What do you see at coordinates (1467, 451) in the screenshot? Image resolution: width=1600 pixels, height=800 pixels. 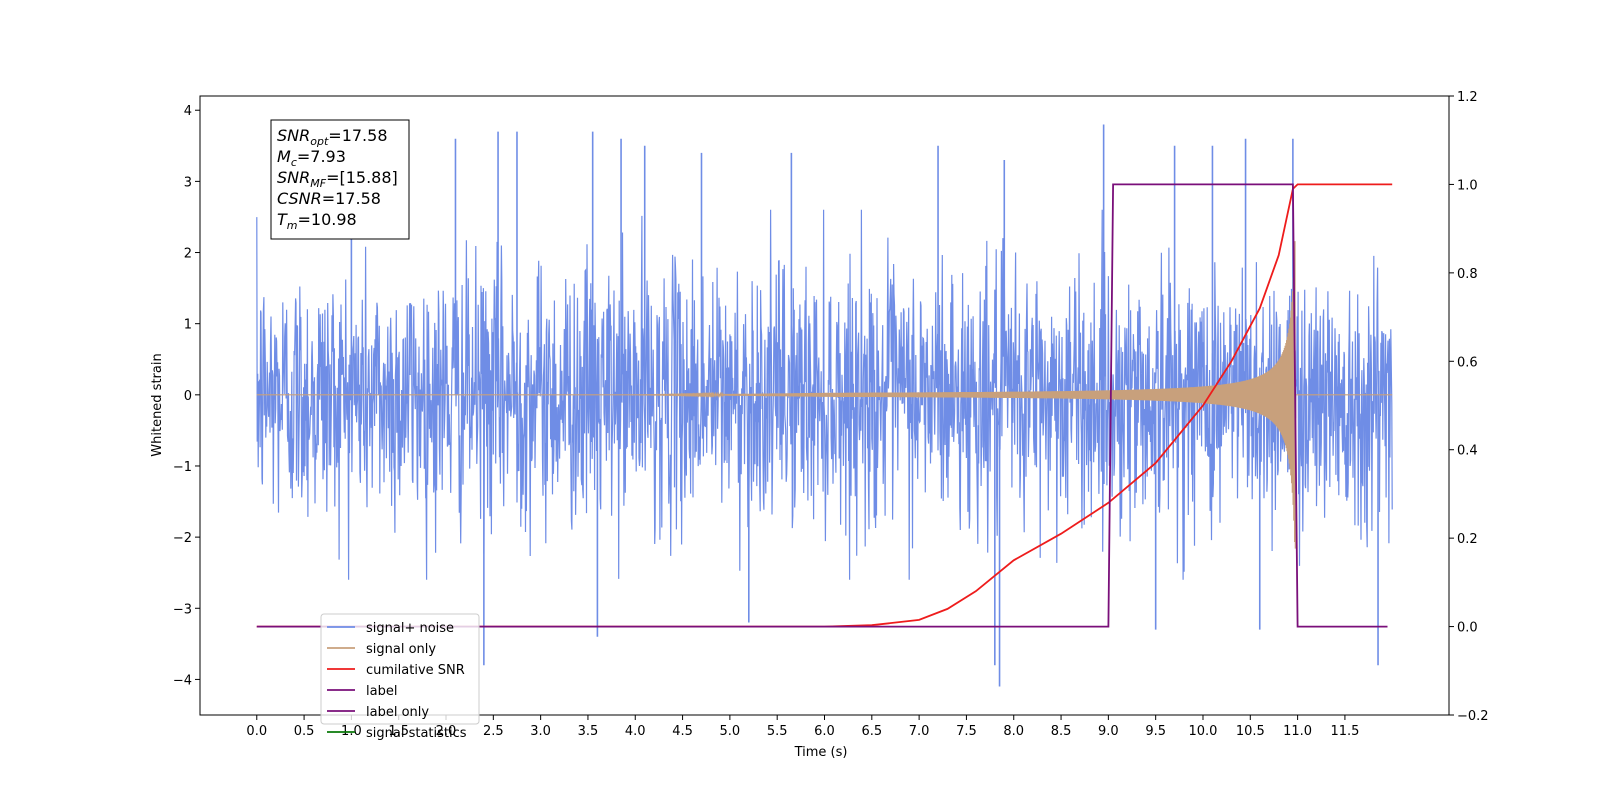 I see `y2-tick-label: 0.4` at bounding box center [1467, 451].